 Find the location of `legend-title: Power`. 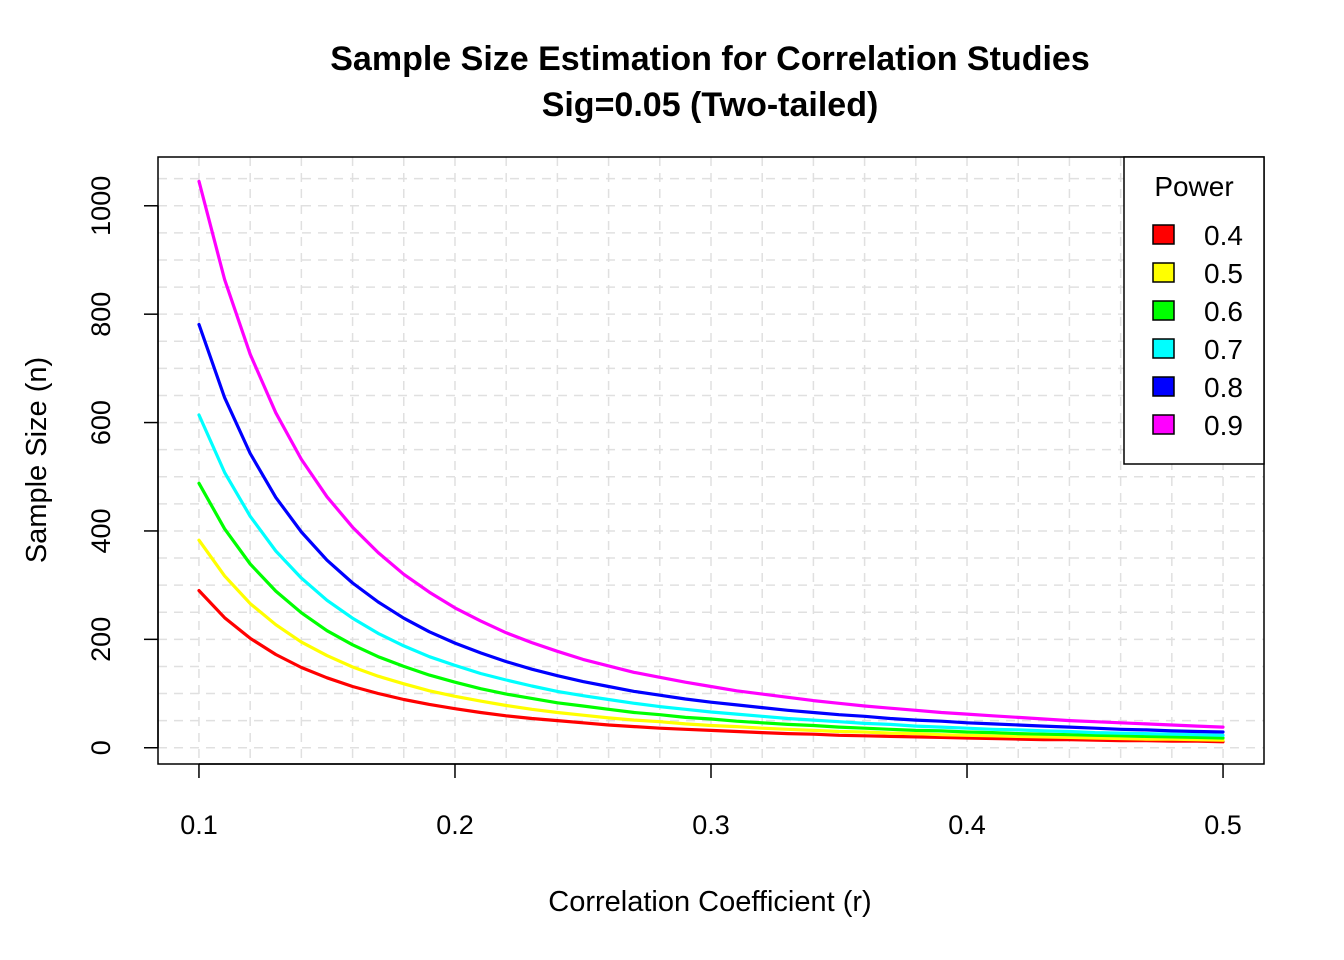

legend-title: Power is located at coordinates (1193, 186).